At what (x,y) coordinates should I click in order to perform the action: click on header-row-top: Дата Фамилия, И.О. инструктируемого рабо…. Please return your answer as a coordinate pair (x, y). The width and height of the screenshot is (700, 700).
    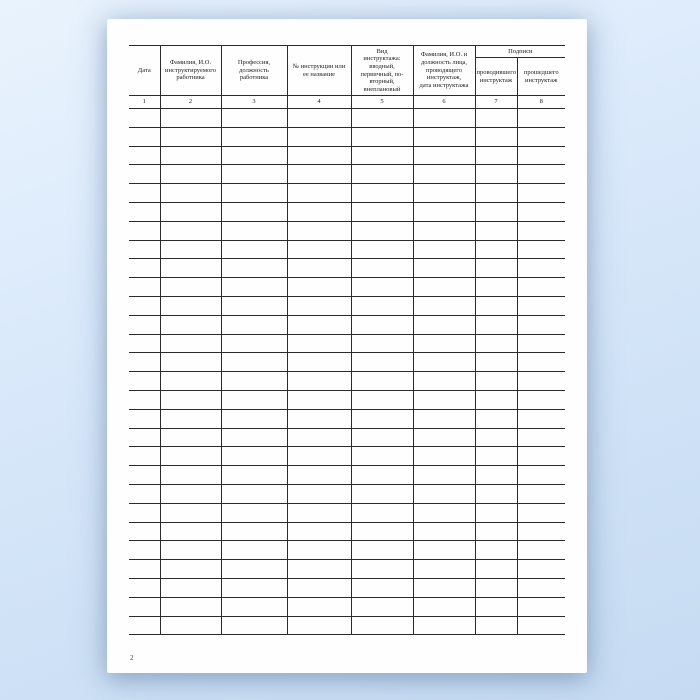
    Looking at the image, I should click on (347, 70).